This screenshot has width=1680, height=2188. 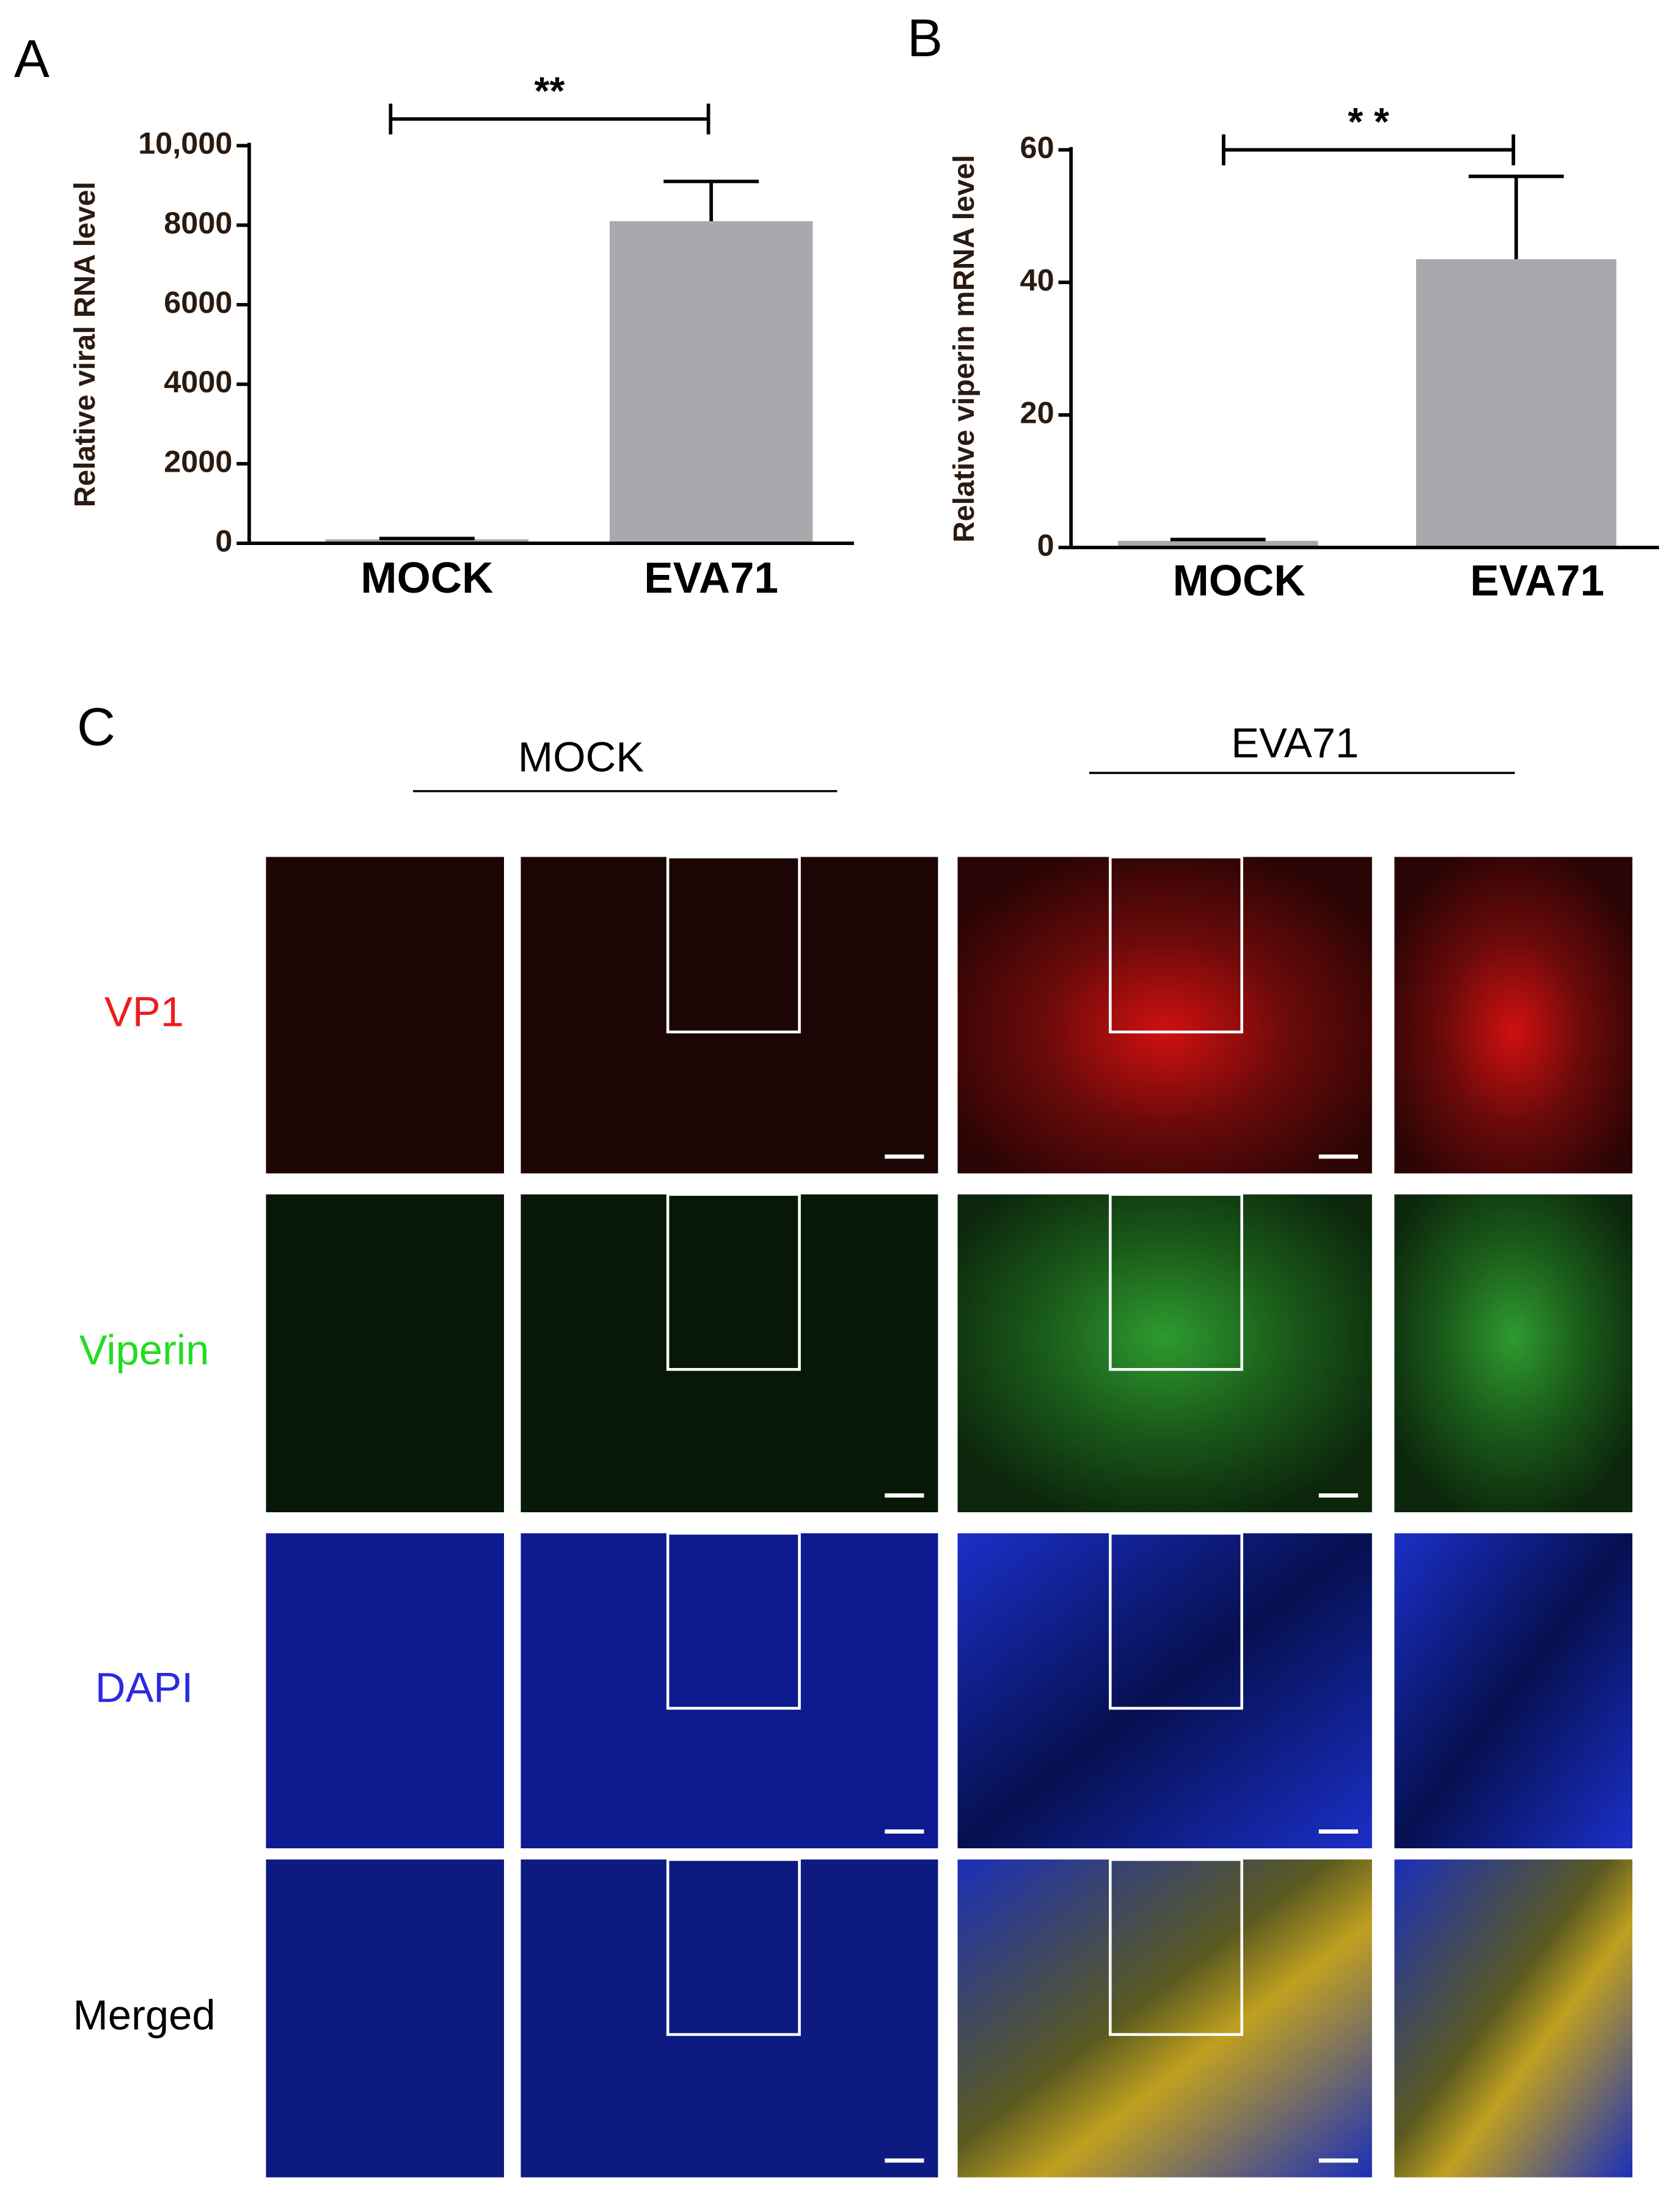 What do you see at coordinates (581, 758) in the screenshot?
I see `column-header: MOCK` at bounding box center [581, 758].